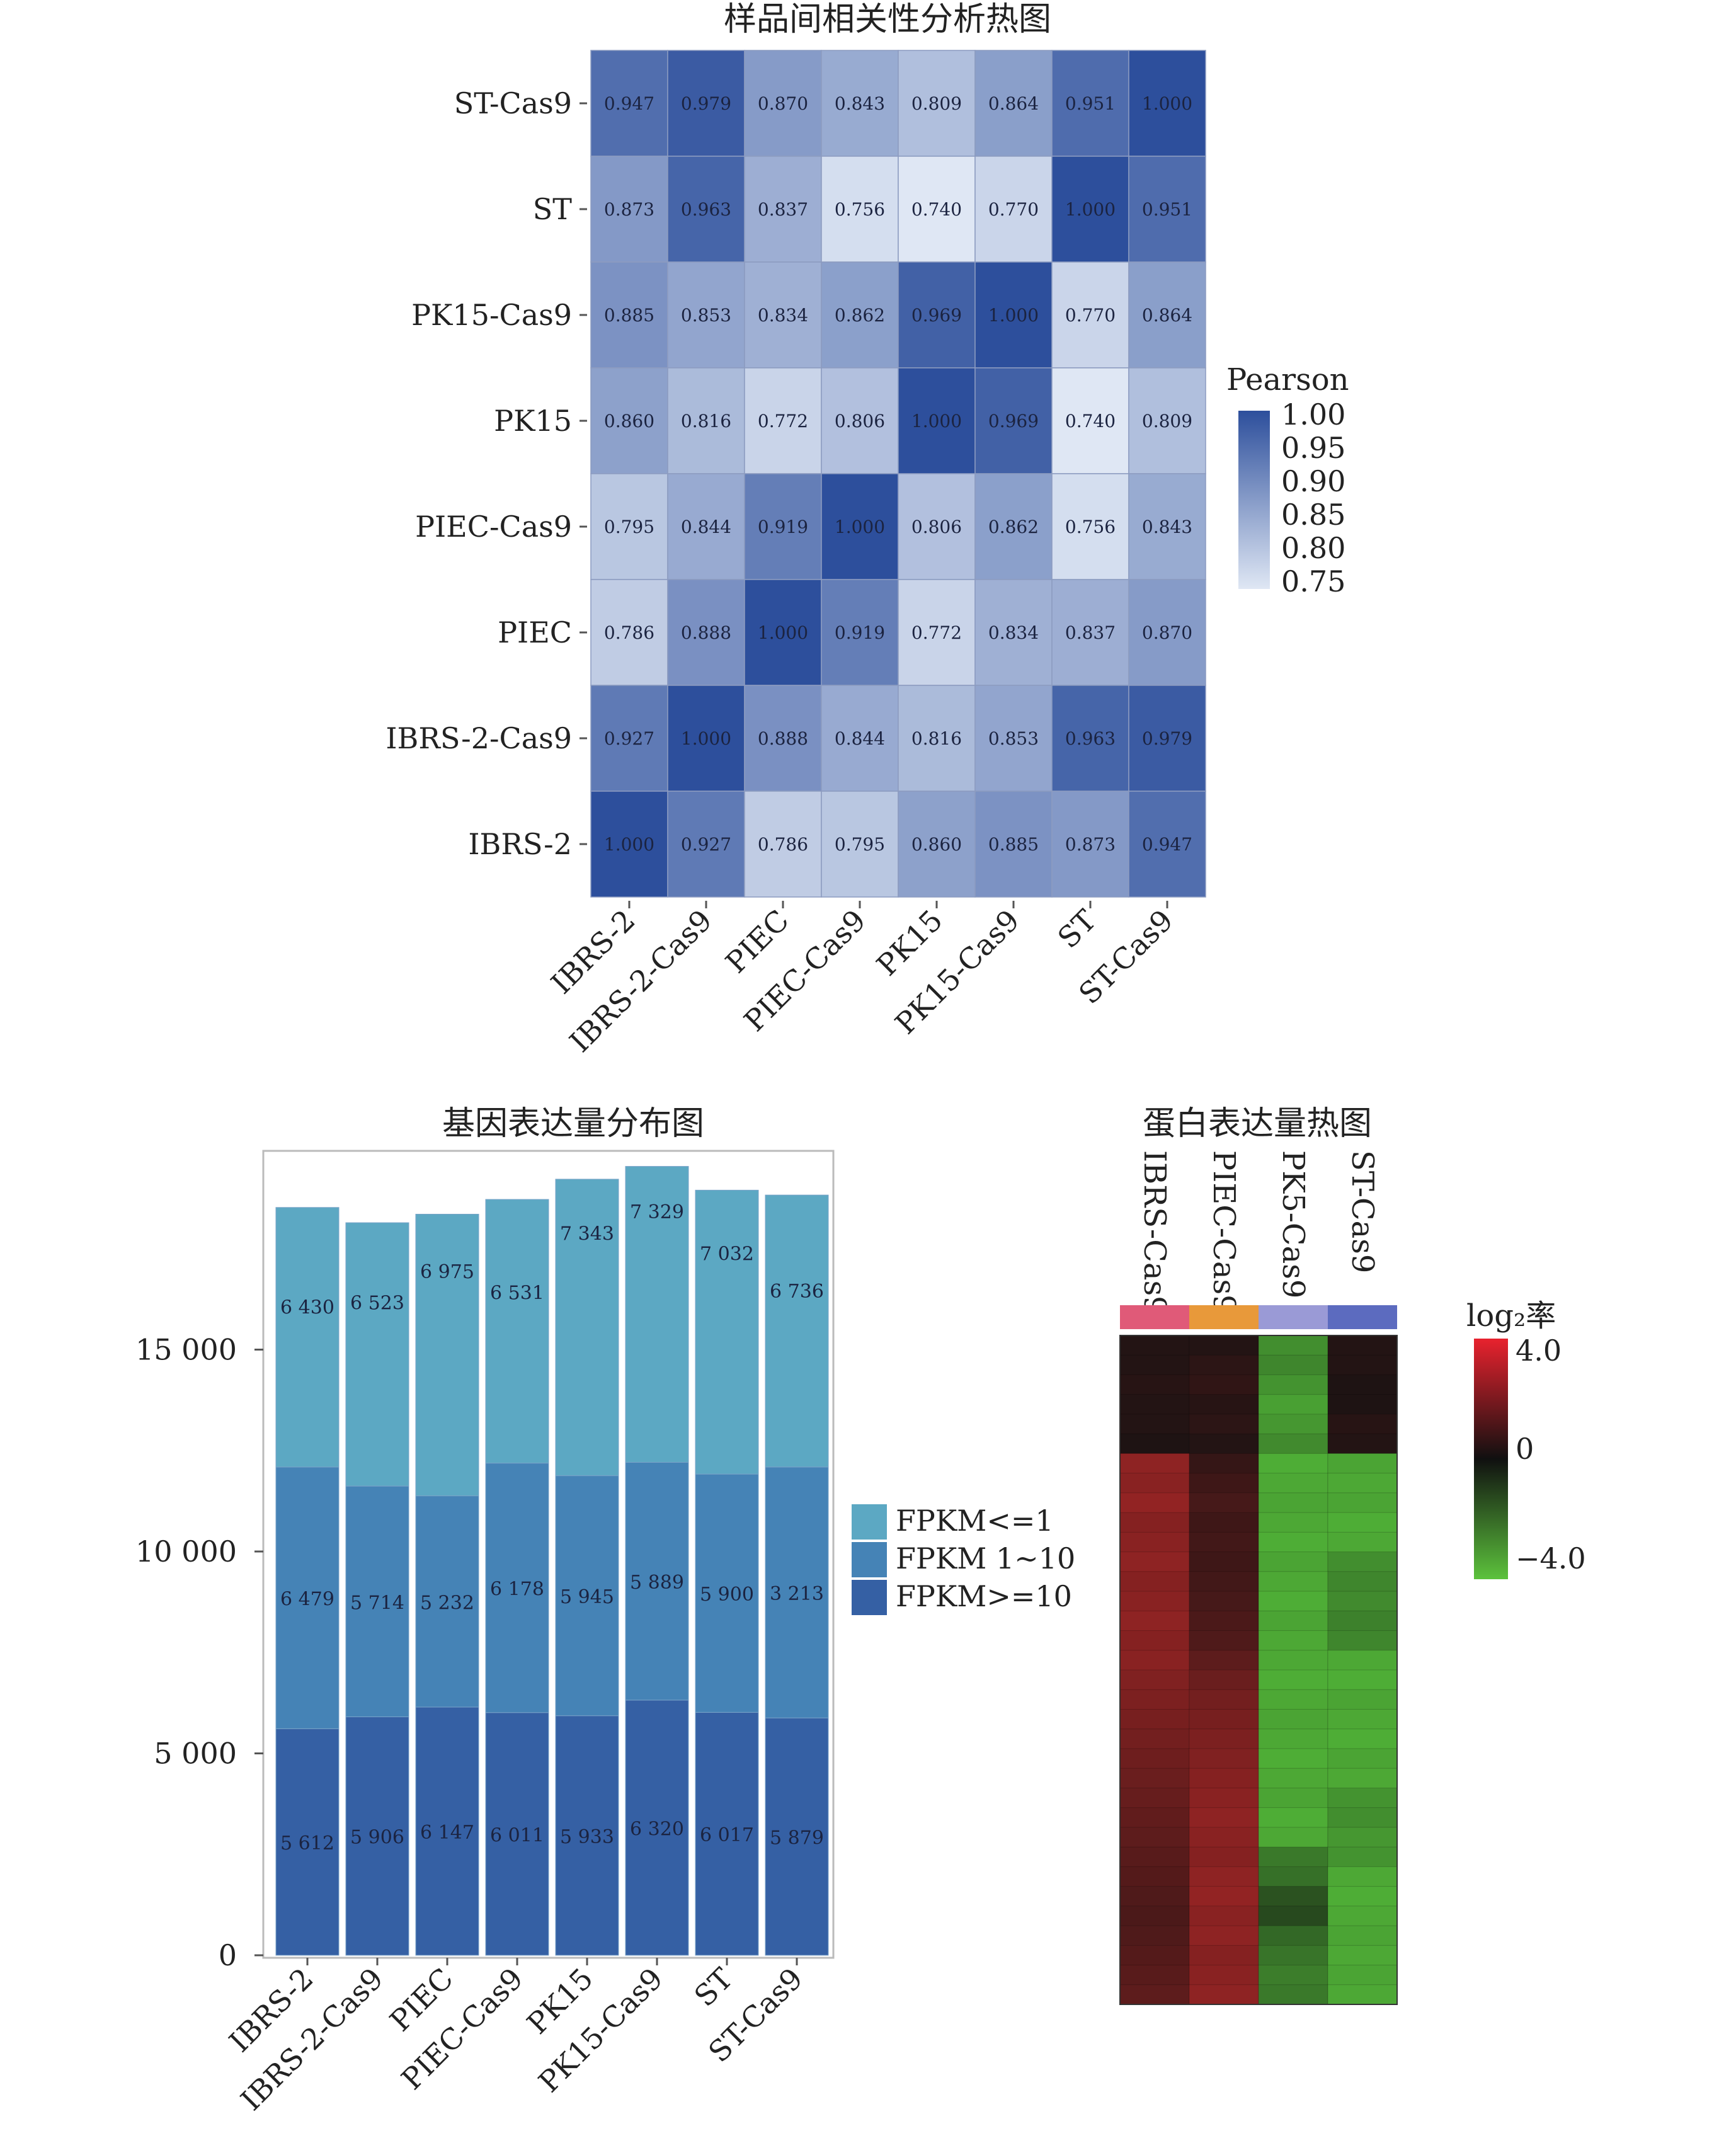 This screenshot has width=1736, height=2143. Describe the element at coordinates (1258, 1232) in the screenshot. I see `protein-heatmap-column-labels: IBRS-Cas9 PIEC-Cas9 PK5-Cas9 ST-Cas9` at that location.